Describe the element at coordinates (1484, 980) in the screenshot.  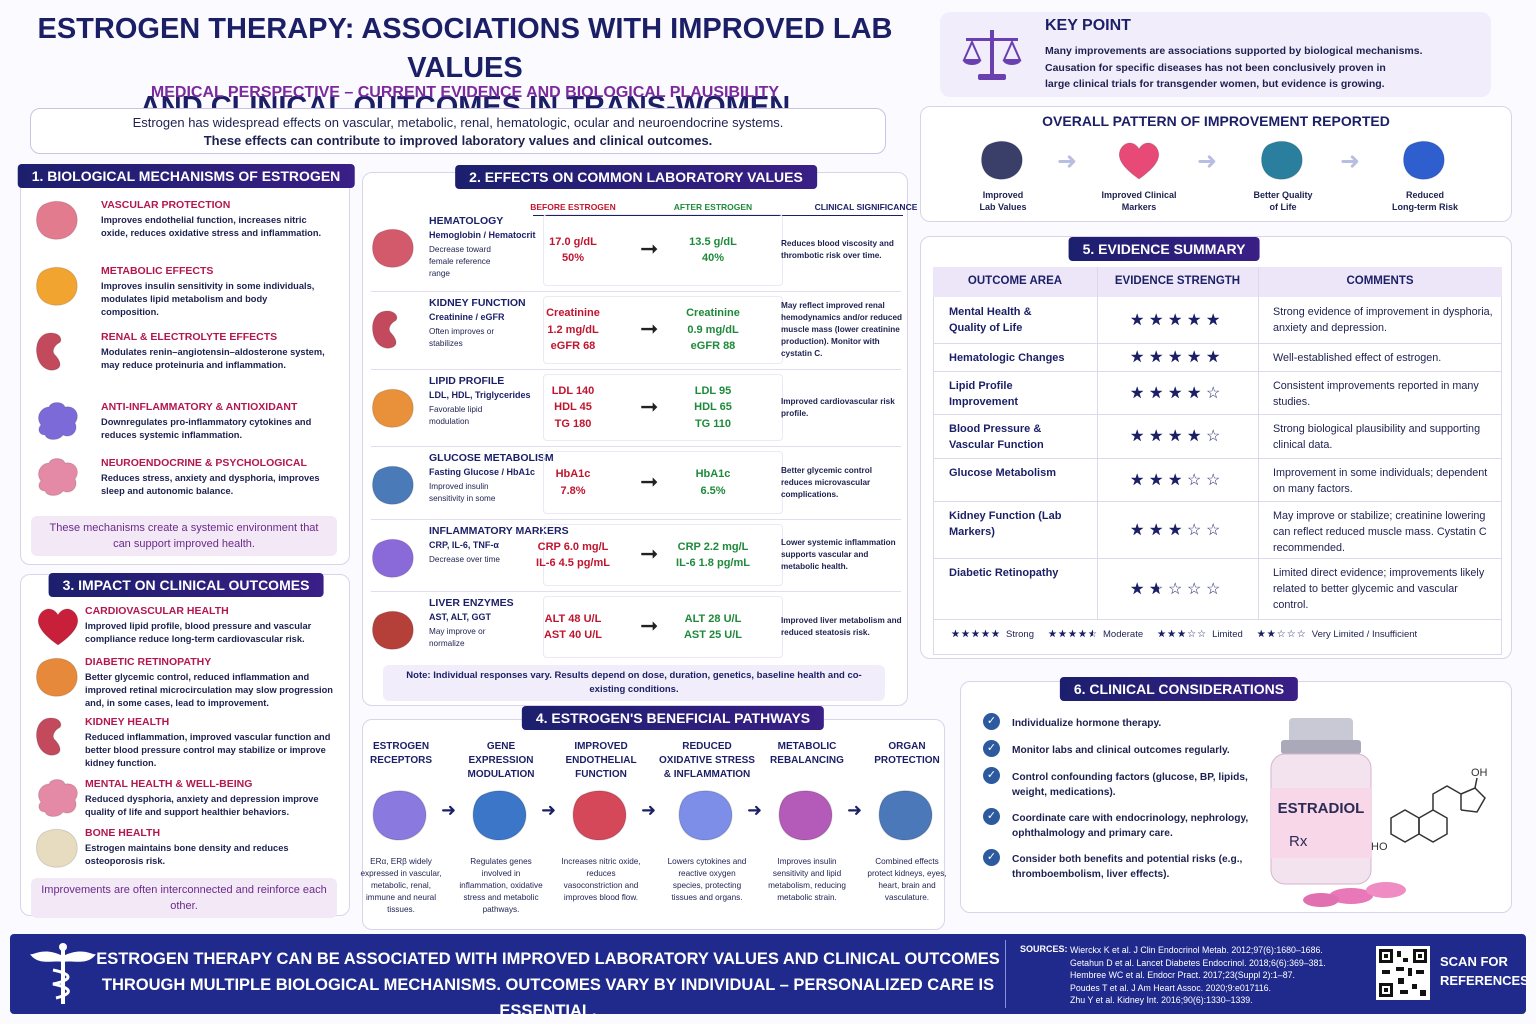
I see `scan-line: REFERENCES` at that location.